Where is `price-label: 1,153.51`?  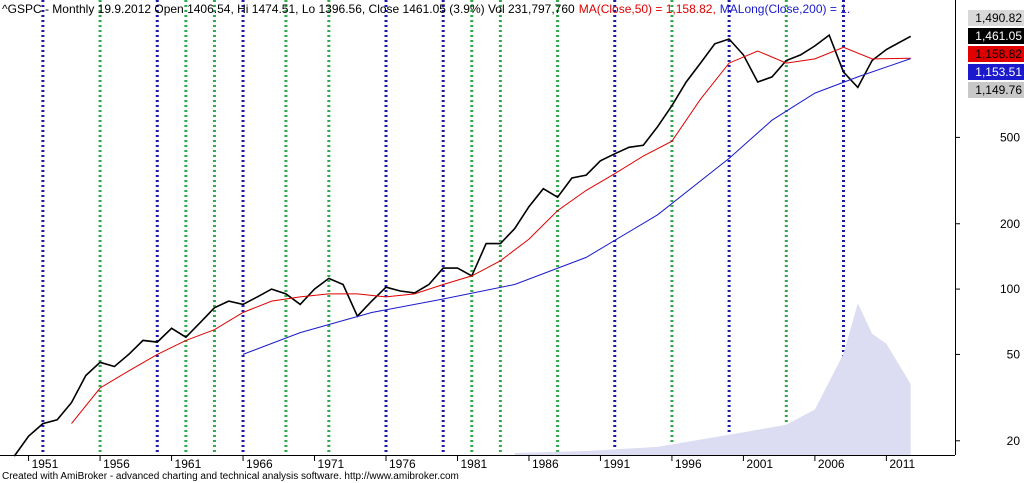
price-label: 1,153.51 is located at coordinates (998, 72).